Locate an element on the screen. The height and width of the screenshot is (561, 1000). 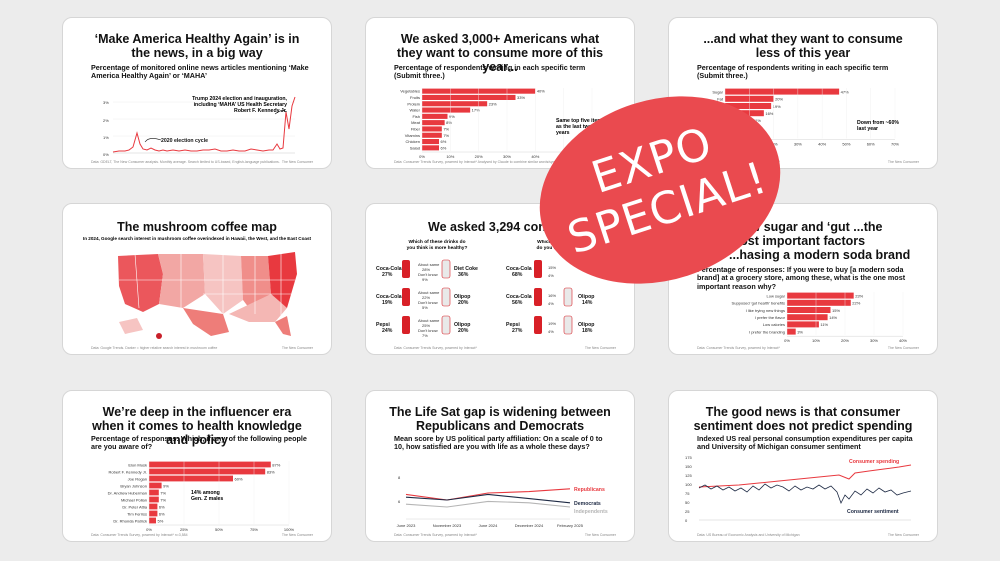
series-label: Democrats is located at coordinates (587, 504).